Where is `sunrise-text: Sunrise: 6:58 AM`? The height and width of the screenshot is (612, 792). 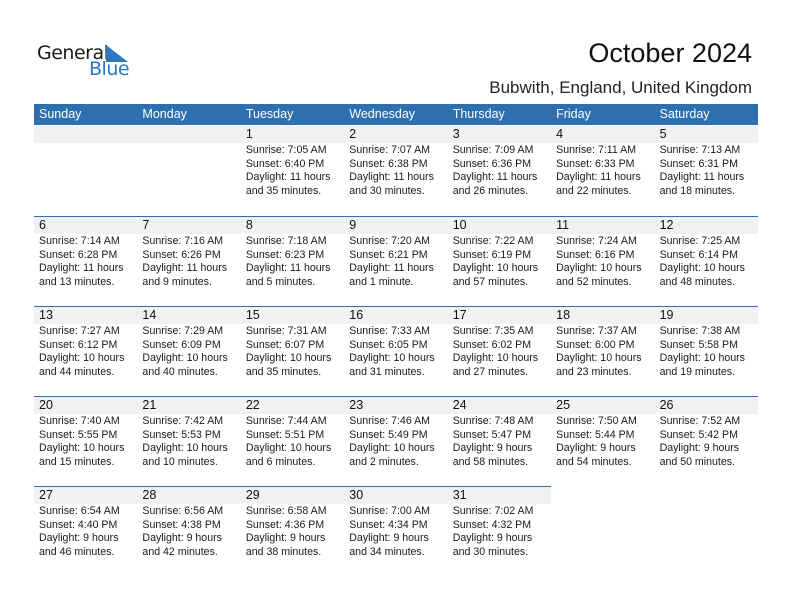 sunrise-text: Sunrise: 6:58 AM is located at coordinates (286, 511).